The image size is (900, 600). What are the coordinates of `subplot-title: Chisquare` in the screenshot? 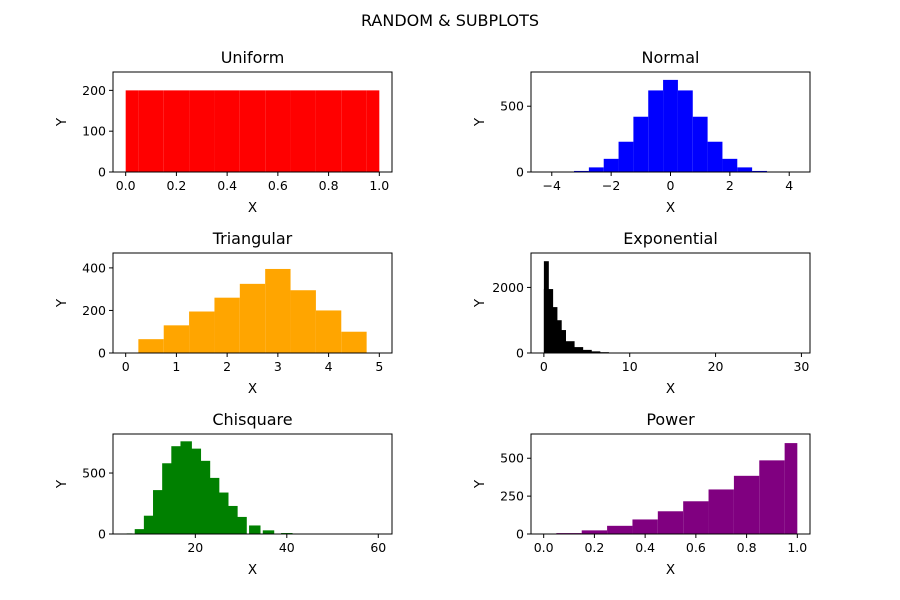 It's located at (252, 419).